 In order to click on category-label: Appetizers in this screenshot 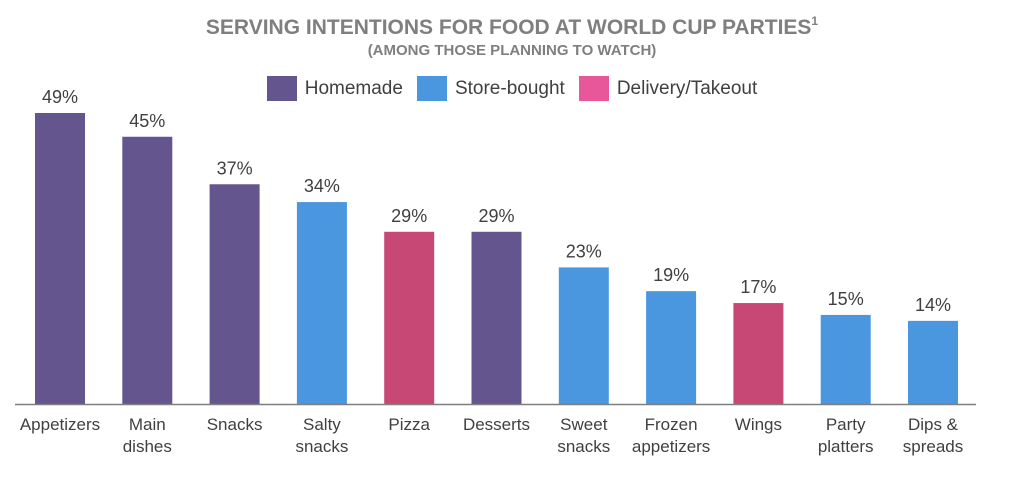, I will do `click(60, 424)`.